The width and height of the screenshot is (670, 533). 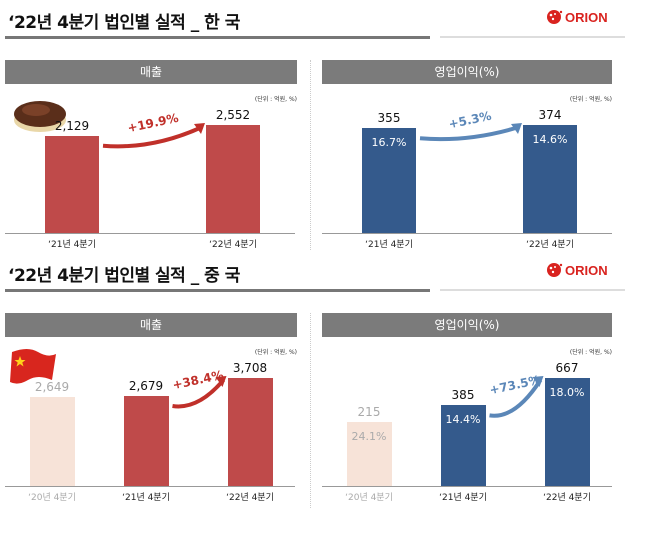 I want to click on value-label: 374, so click(x=550, y=115).